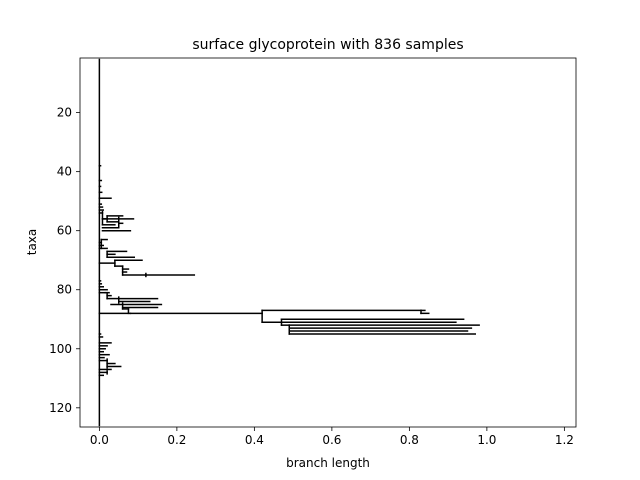 The image size is (640, 480). Describe the element at coordinates (60, 408) in the screenshot. I see `y-tick-label: 120` at that location.